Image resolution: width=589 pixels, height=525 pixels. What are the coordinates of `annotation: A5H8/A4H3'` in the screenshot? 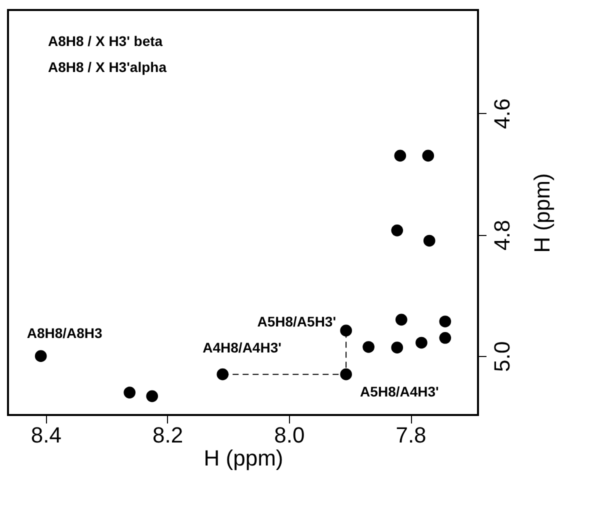 It's located at (399, 391).